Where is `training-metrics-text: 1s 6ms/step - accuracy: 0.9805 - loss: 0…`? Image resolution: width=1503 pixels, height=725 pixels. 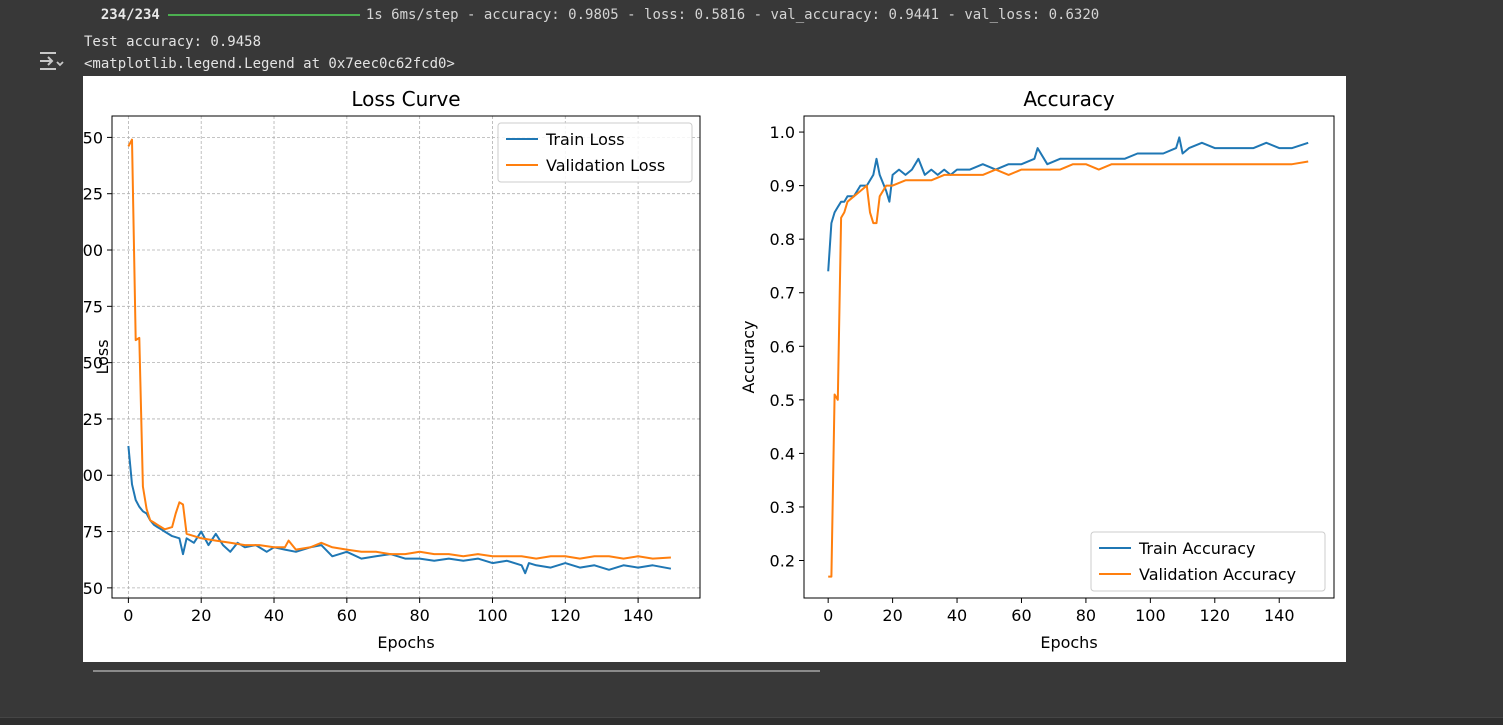 training-metrics-text: 1s 6ms/step - accuracy: 0.9805 - loss: 0… is located at coordinates (732, 15).